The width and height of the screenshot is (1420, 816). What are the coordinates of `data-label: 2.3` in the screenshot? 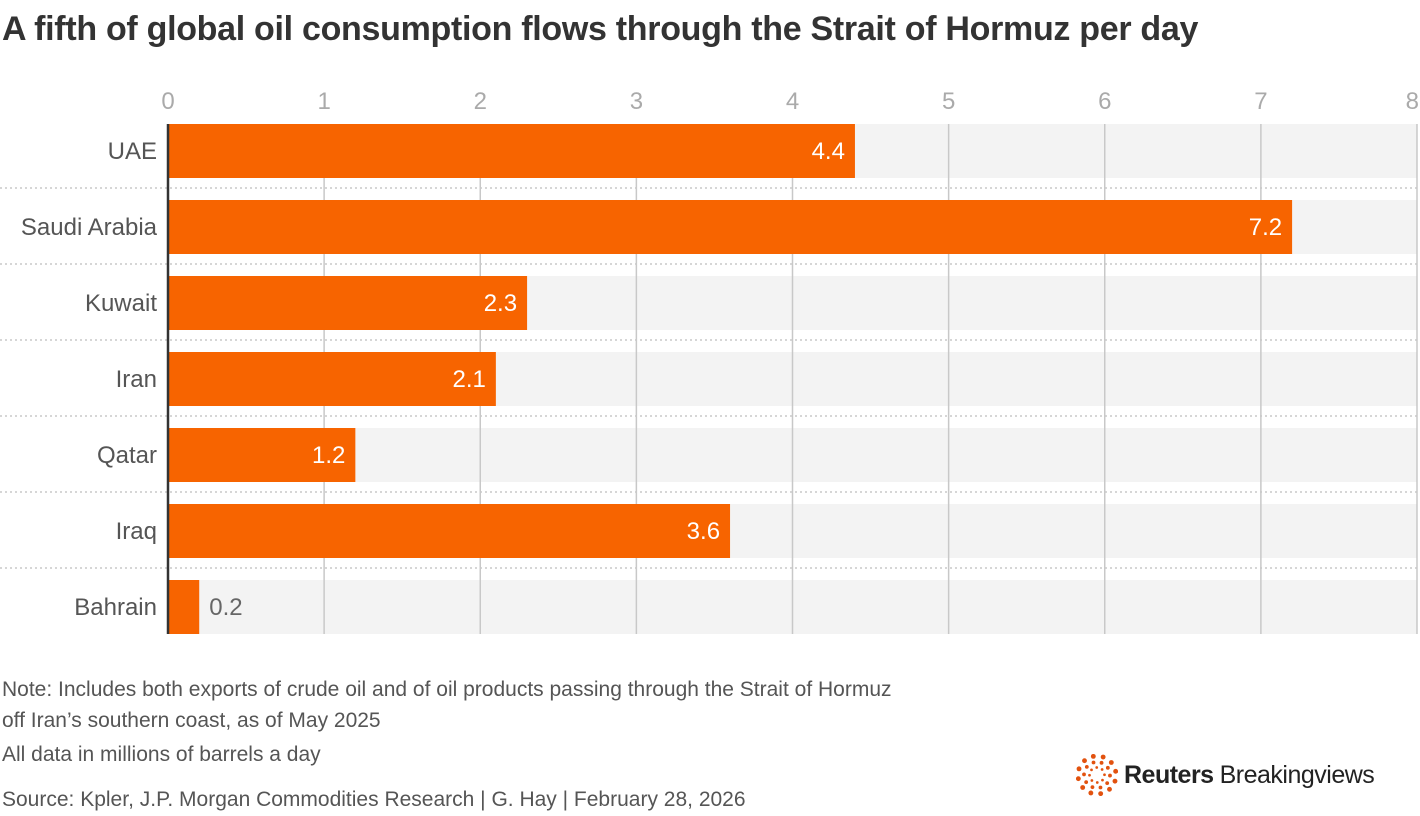 It's located at (500, 303).